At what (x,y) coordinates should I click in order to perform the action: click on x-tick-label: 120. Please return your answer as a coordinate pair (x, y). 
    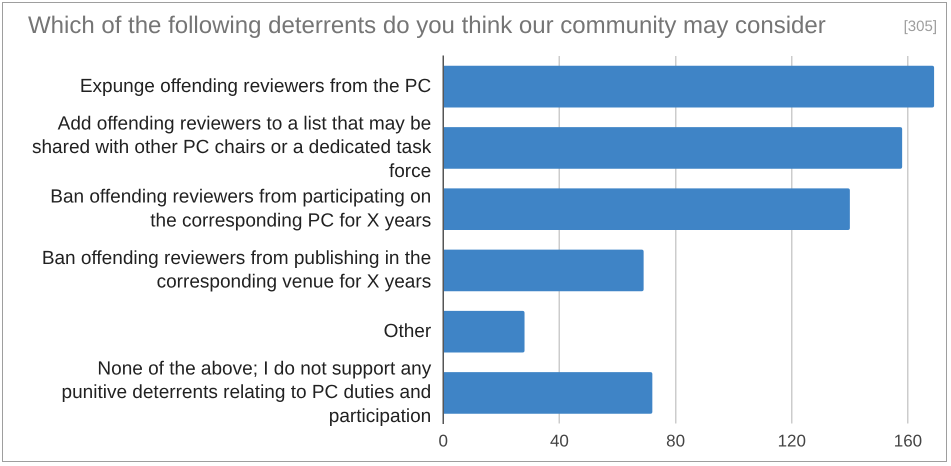
    Looking at the image, I should click on (792, 440).